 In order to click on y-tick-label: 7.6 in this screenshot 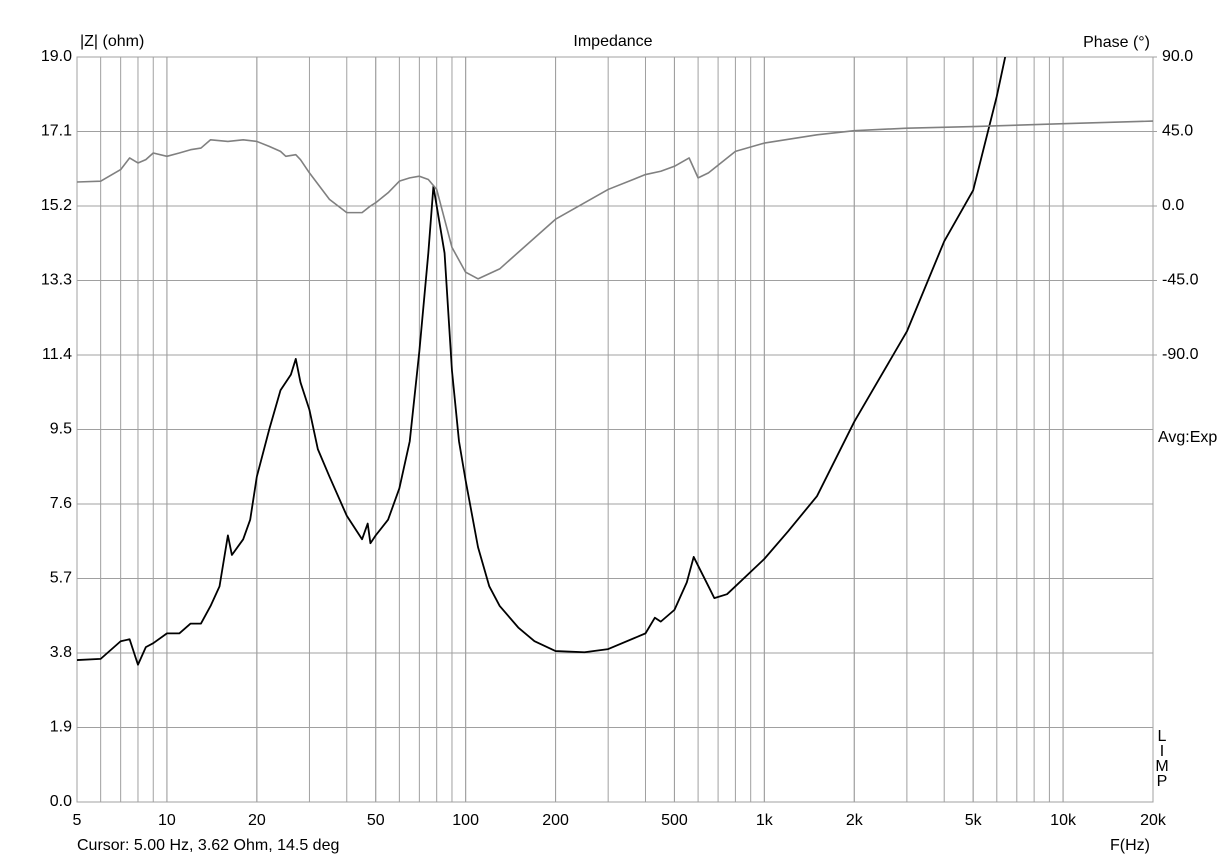, I will do `click(61, 503)`.